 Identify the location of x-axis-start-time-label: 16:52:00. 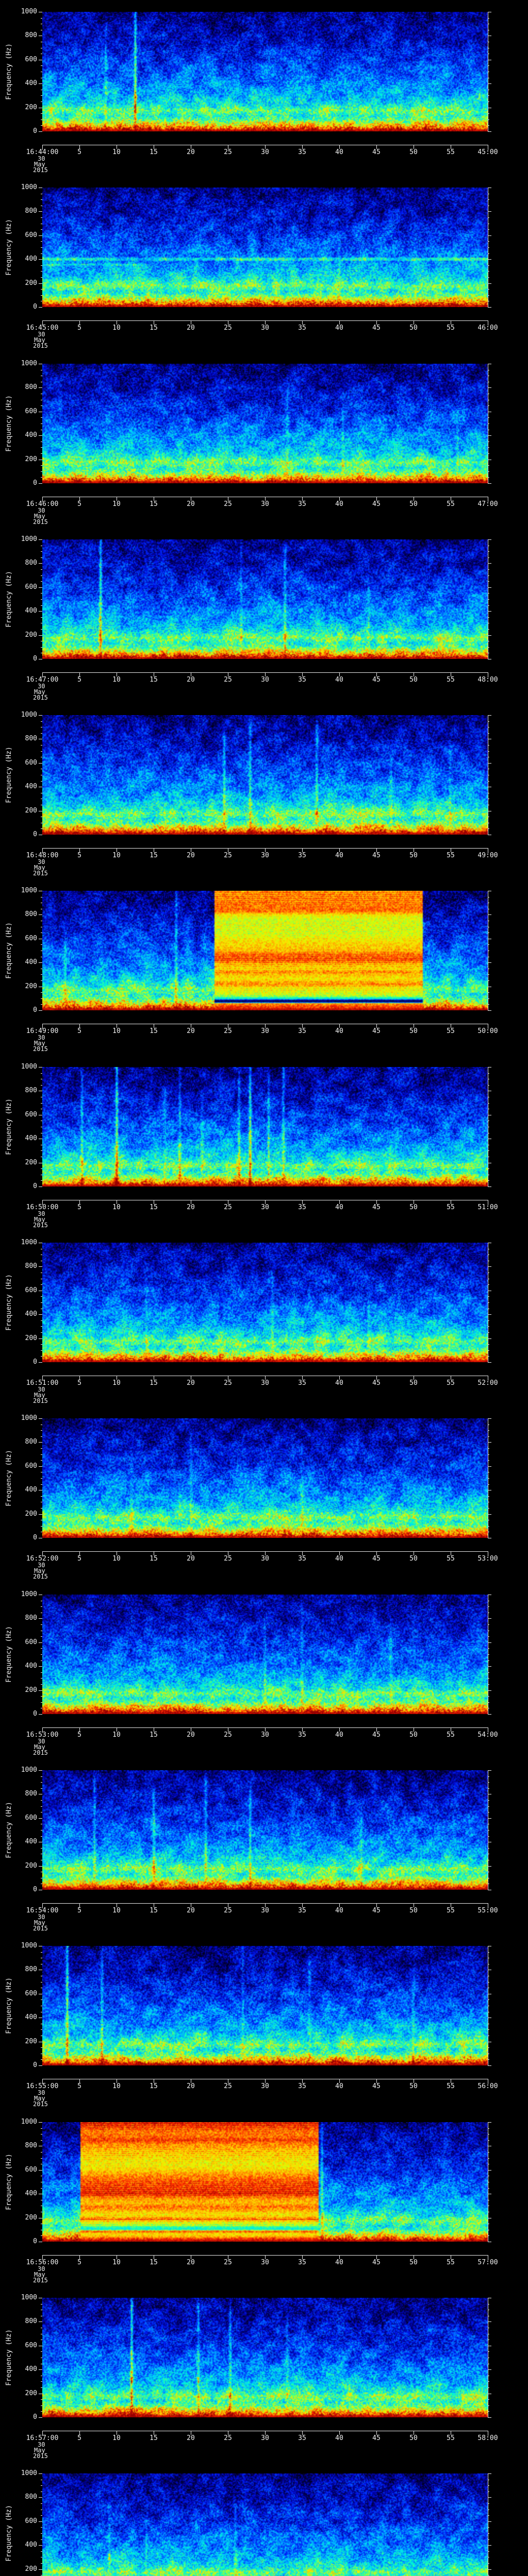
(42, 1559).